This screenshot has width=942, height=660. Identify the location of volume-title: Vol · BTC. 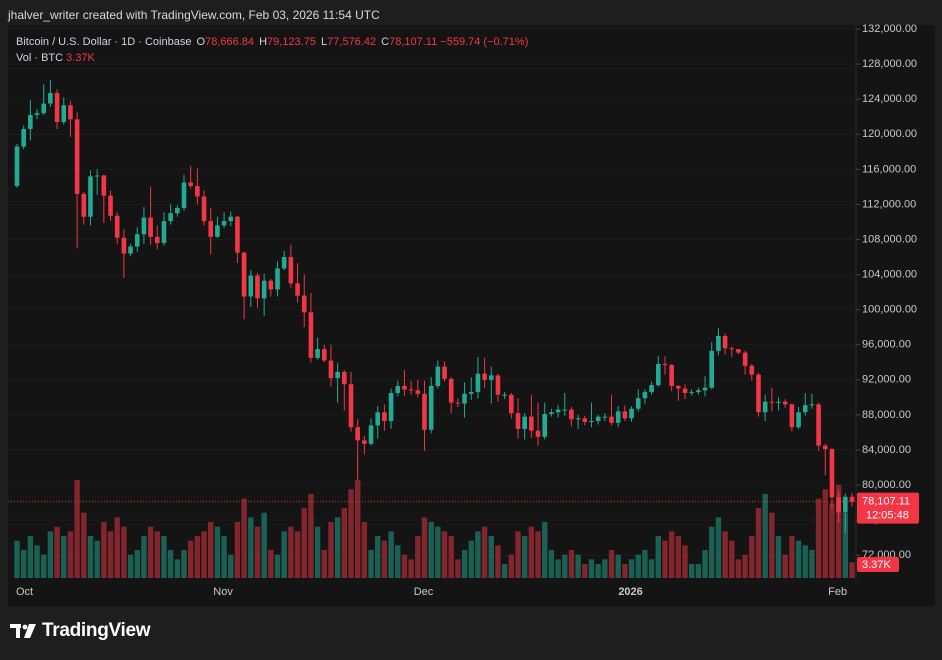
(40, 58).